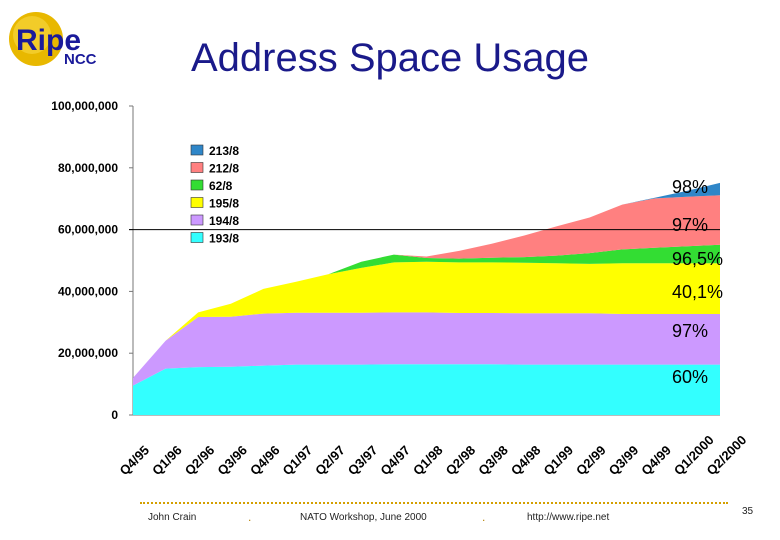  Describe the element at coordinates (624, 460) in the screenshot. I see `x-tick-label: Q3/99` at that location.